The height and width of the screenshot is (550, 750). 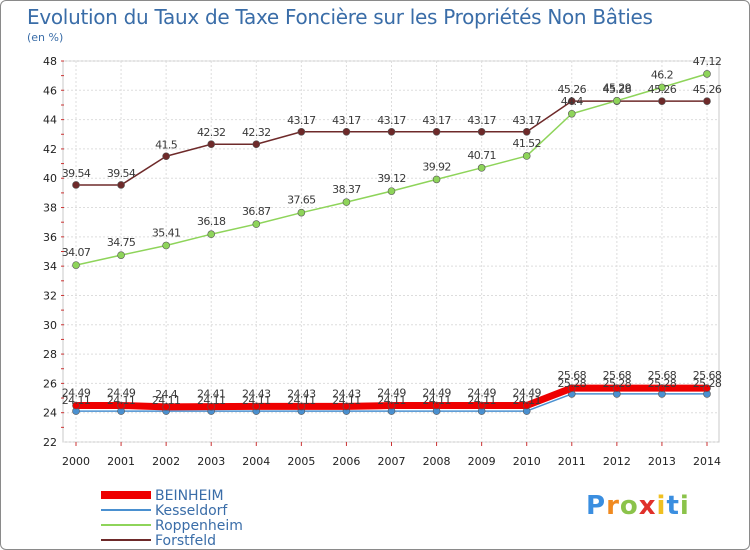 I want to click on x-tick-label: 2001, so click(x=121, y=461).